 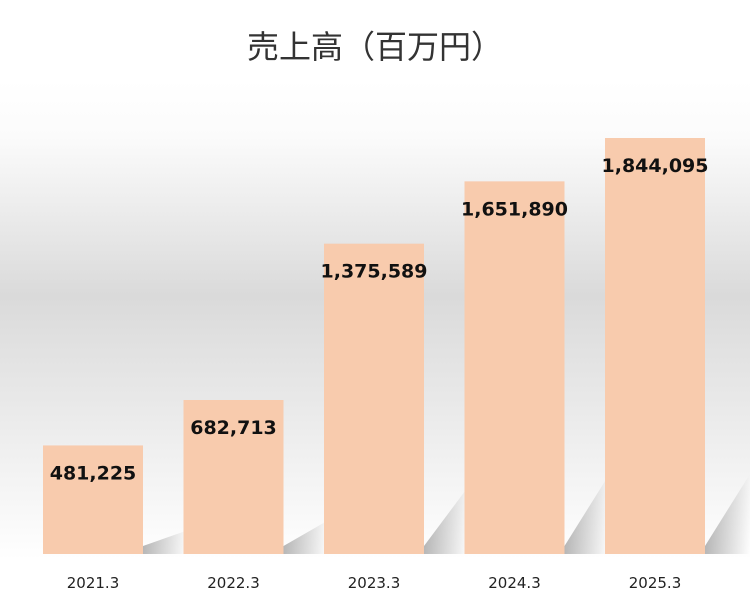 What do you see at coordinates (514, 367) in the screenshot?
I see `bar-2024.3` at bounding box center [514, 367].